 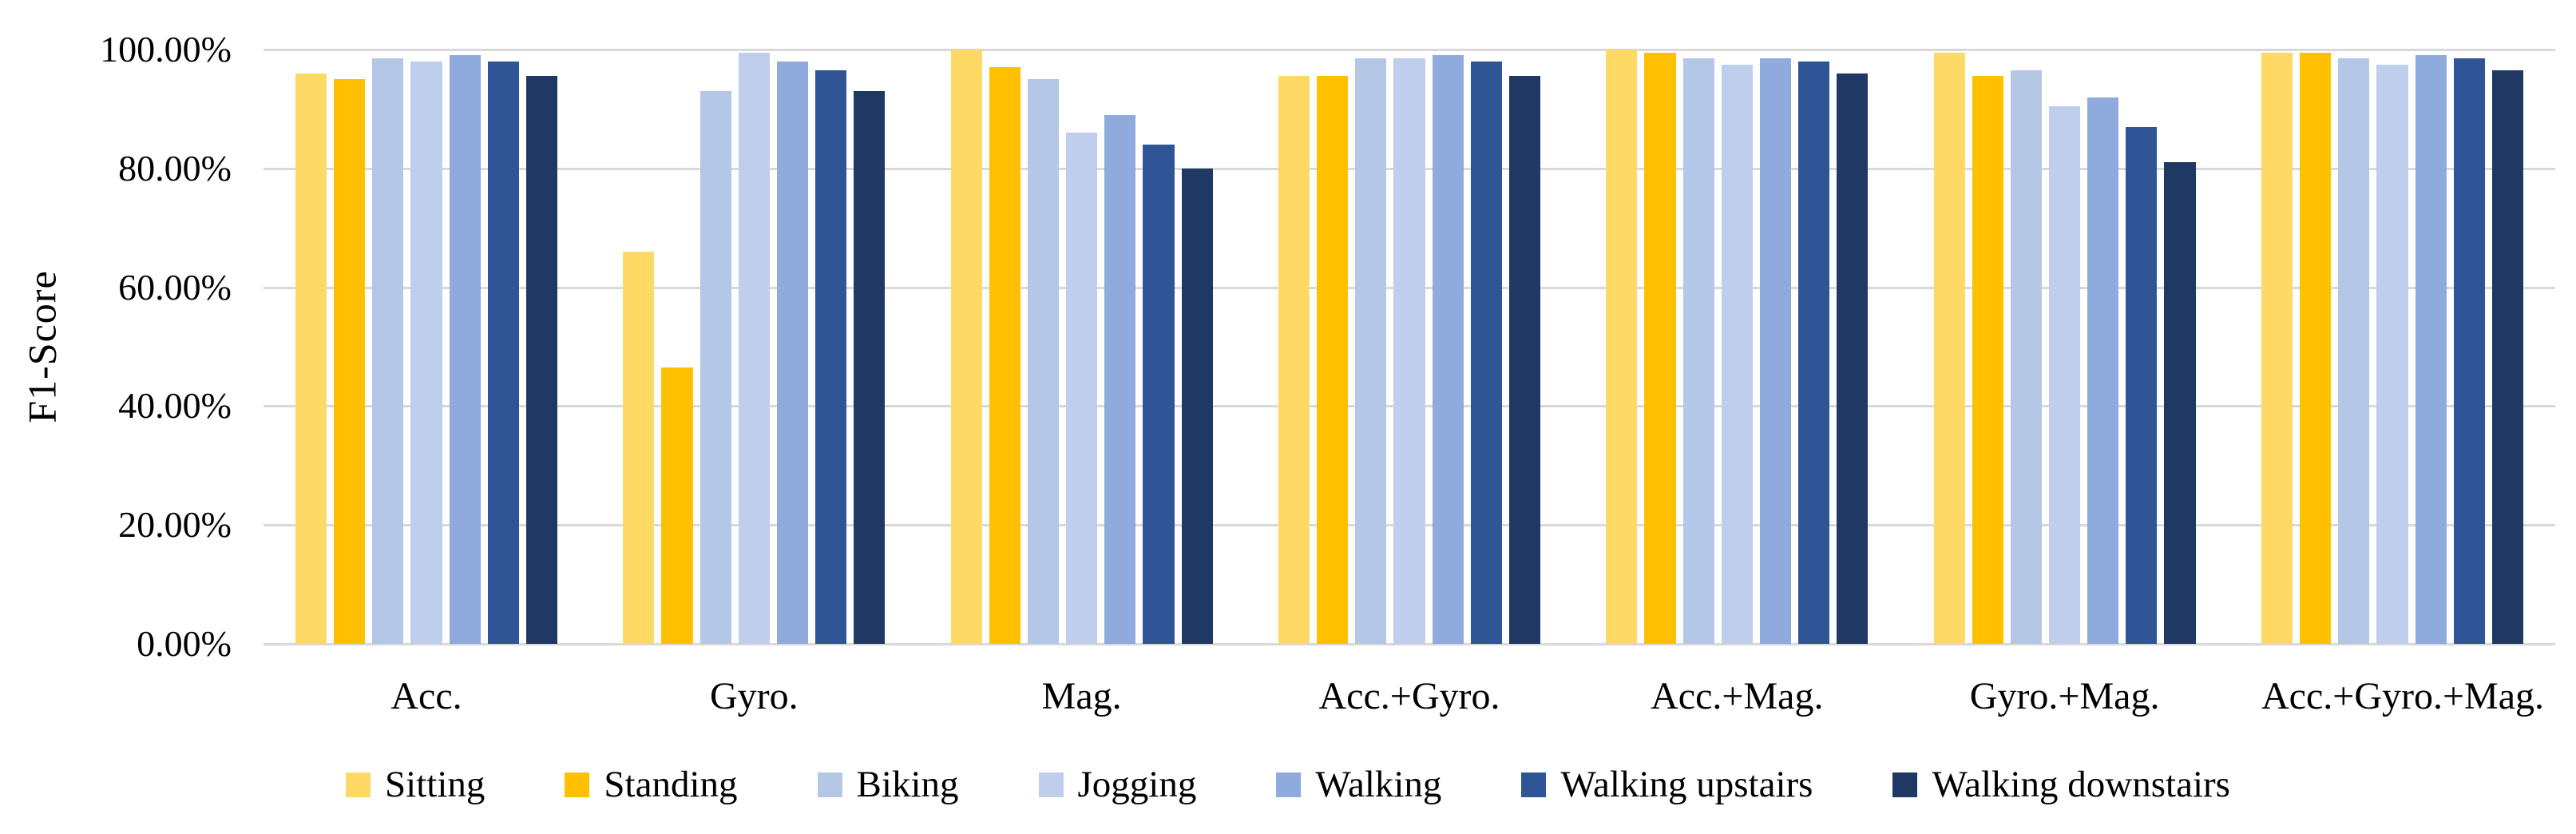 I want to click on legend-item-standing: Standing, so click(x=651, y=784).